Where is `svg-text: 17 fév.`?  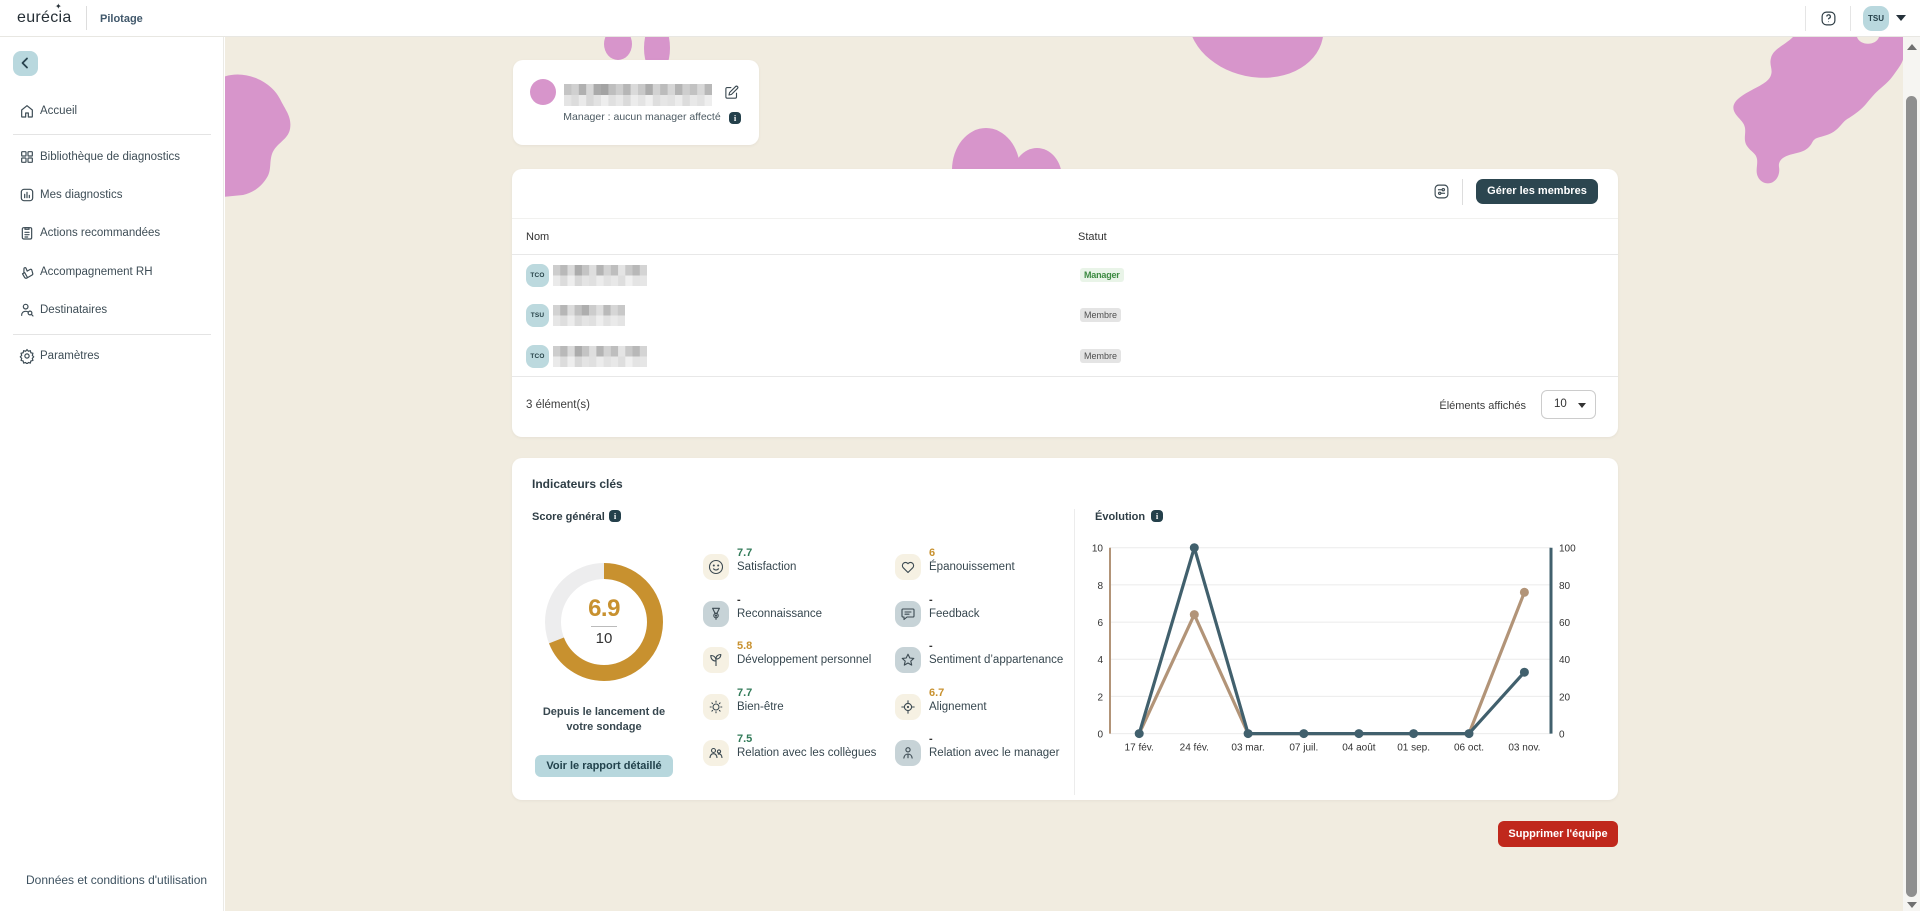
svg-text: 17 fév. is located at coordinates (1139, 748).